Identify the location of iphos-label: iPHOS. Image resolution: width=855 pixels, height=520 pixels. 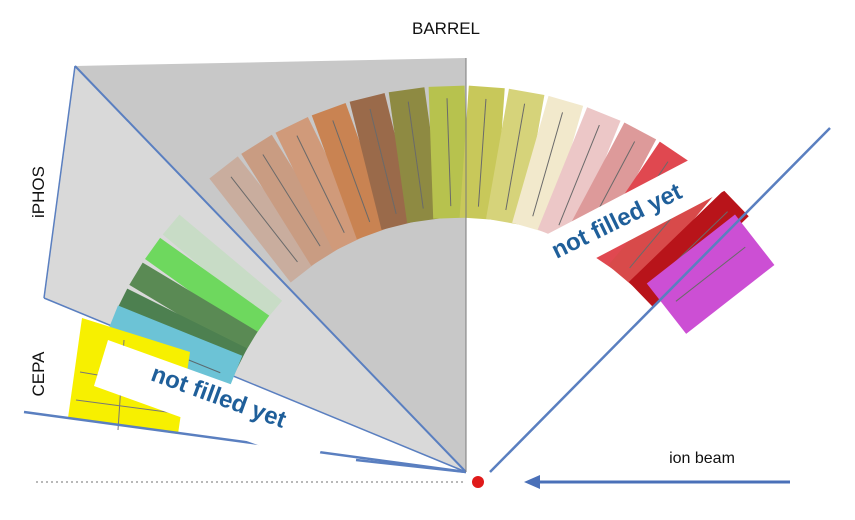
(38, 192).